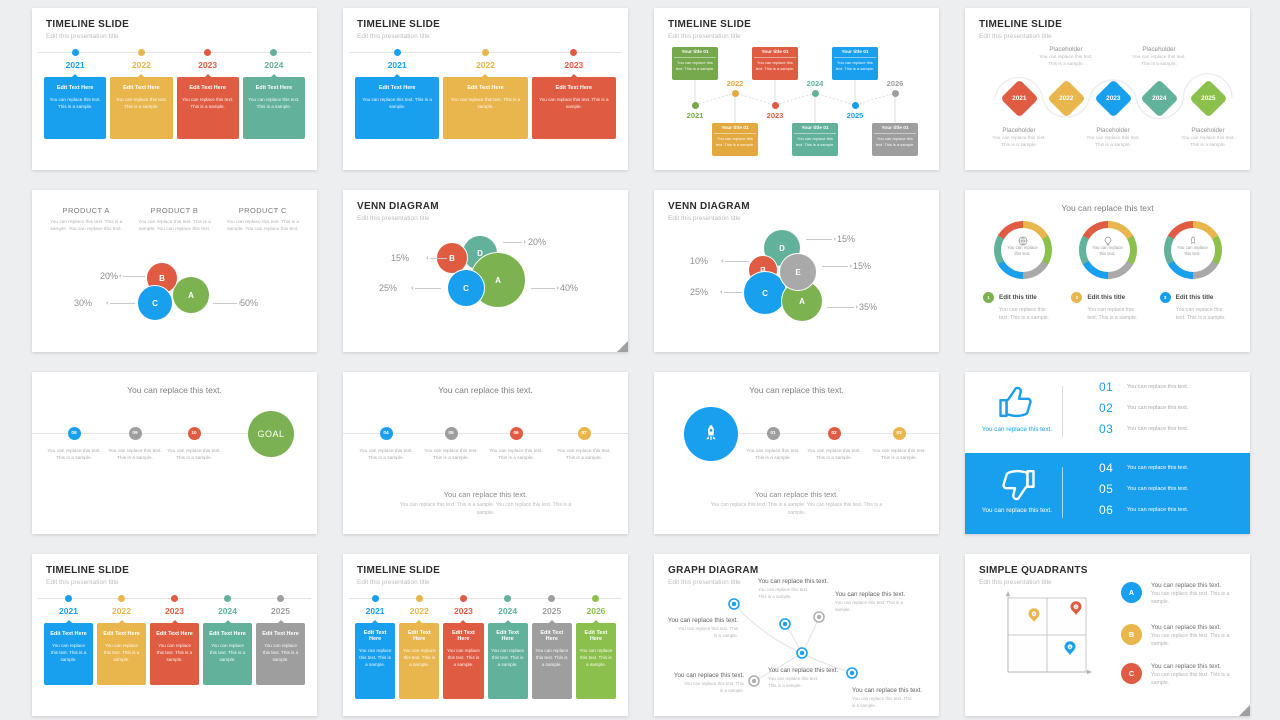 This screenshot has height=720, width=1280. I want to click on venn-percent: 20%, so click(537, 242).